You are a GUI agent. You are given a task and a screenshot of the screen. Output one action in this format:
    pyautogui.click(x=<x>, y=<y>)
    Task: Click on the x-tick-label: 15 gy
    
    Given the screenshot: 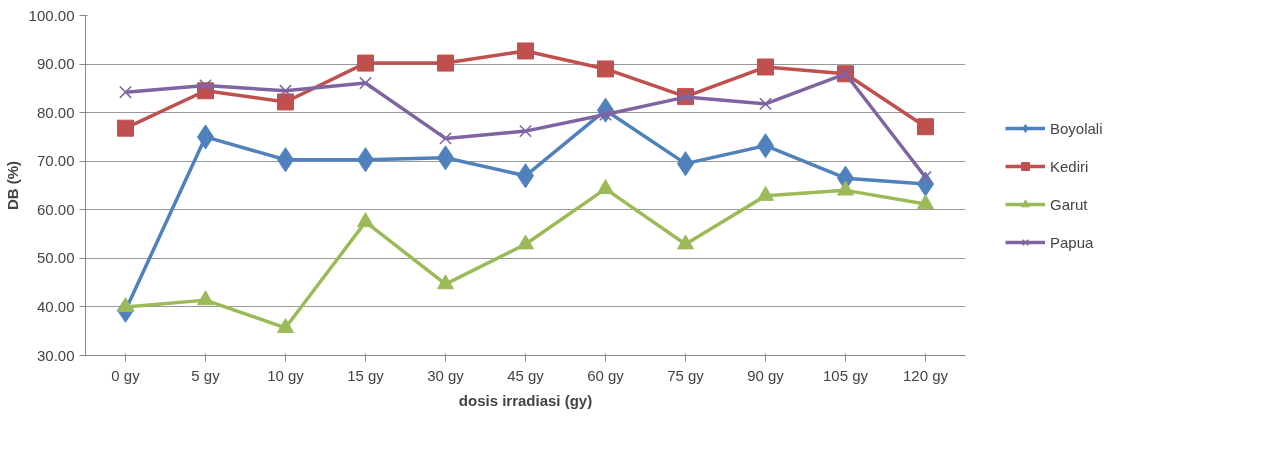 What is the action you would take?
    pyautogui.click(x=366, y=375)
    